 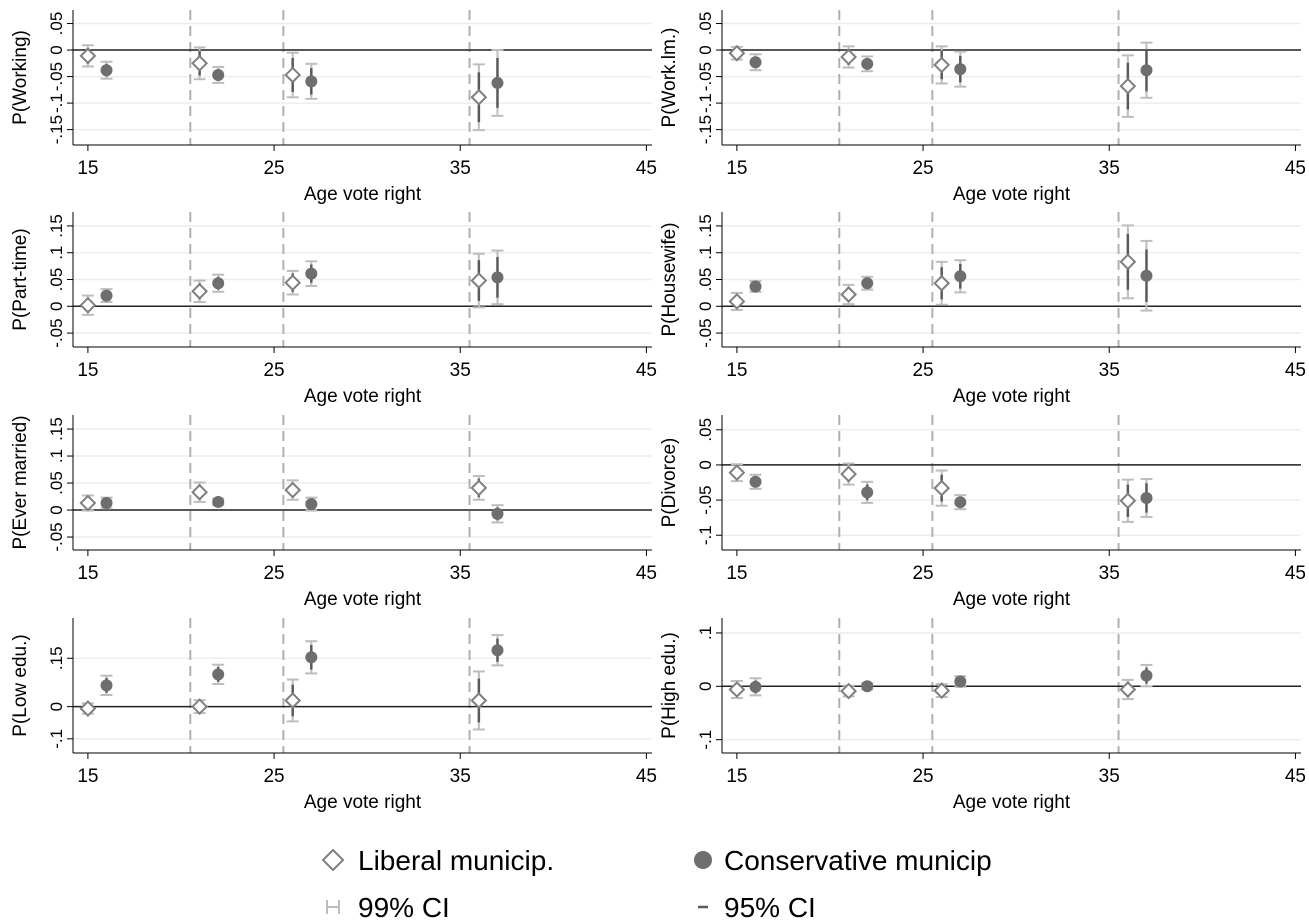 I want to click on y-tick-label: -.15, so click(x=56, y=129).